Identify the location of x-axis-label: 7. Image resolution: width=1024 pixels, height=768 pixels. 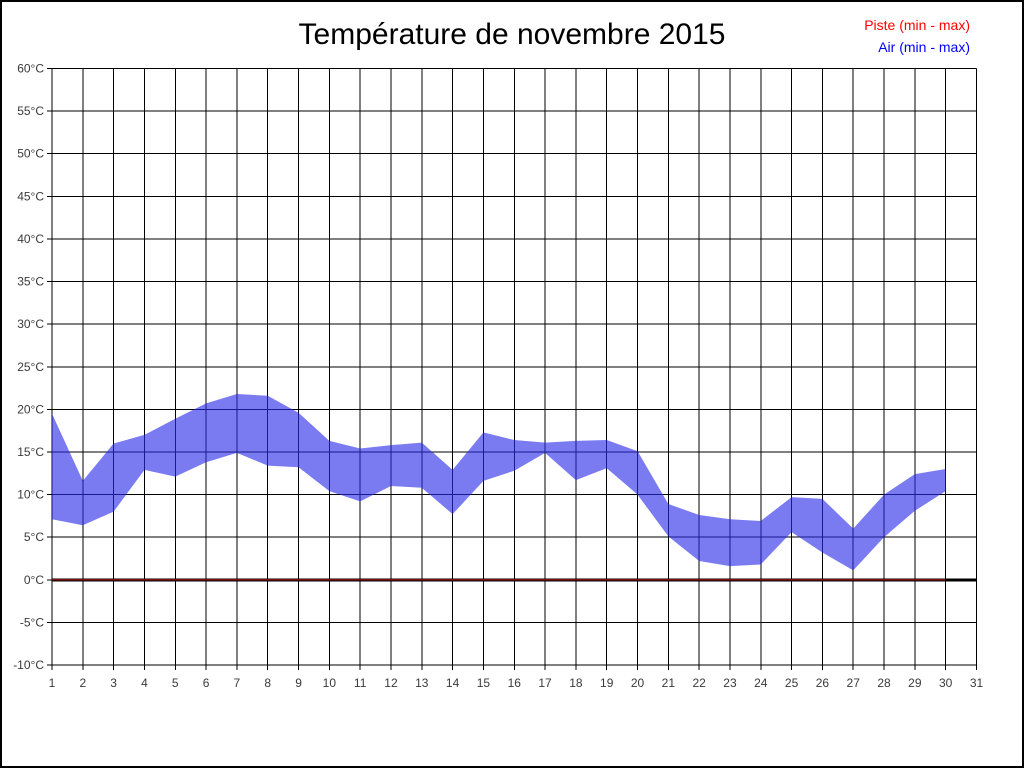
(237, 683).